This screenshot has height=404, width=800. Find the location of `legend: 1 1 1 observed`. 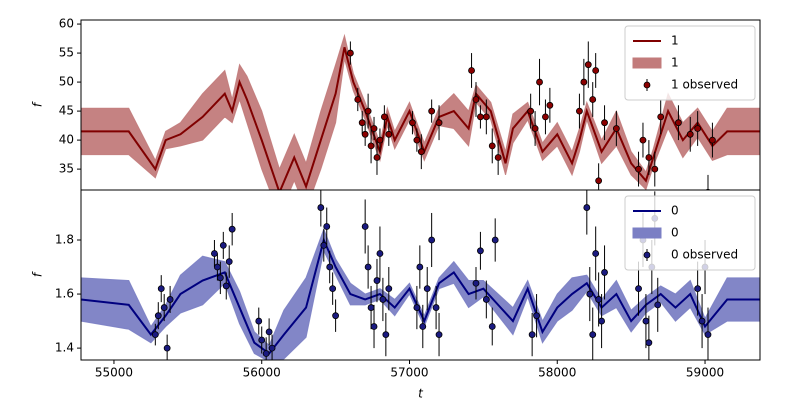

legend: 1 1 1 observed is located at coordinates (690, 63).